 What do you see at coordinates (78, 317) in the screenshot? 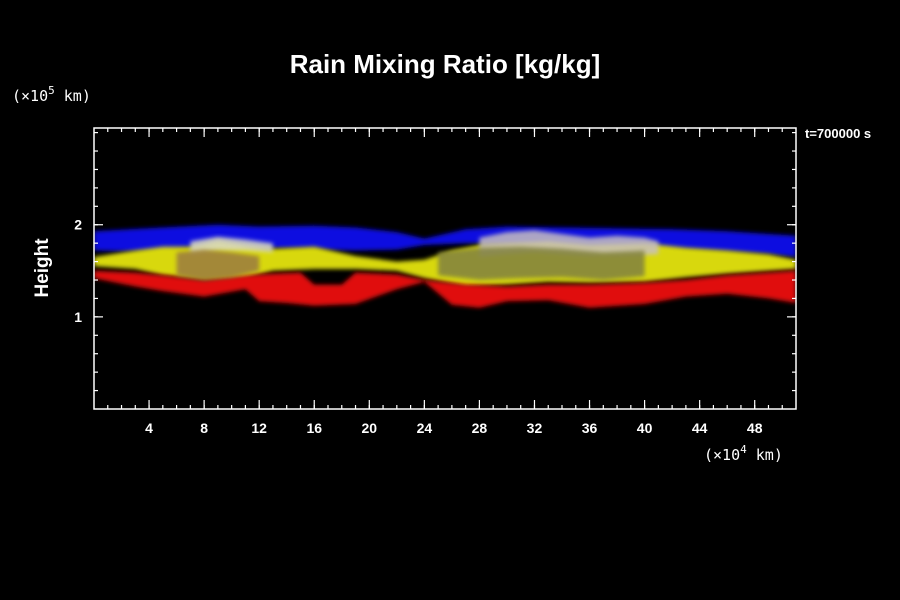
I see `y-tick-label: 1` at bounding box center [78, 317].